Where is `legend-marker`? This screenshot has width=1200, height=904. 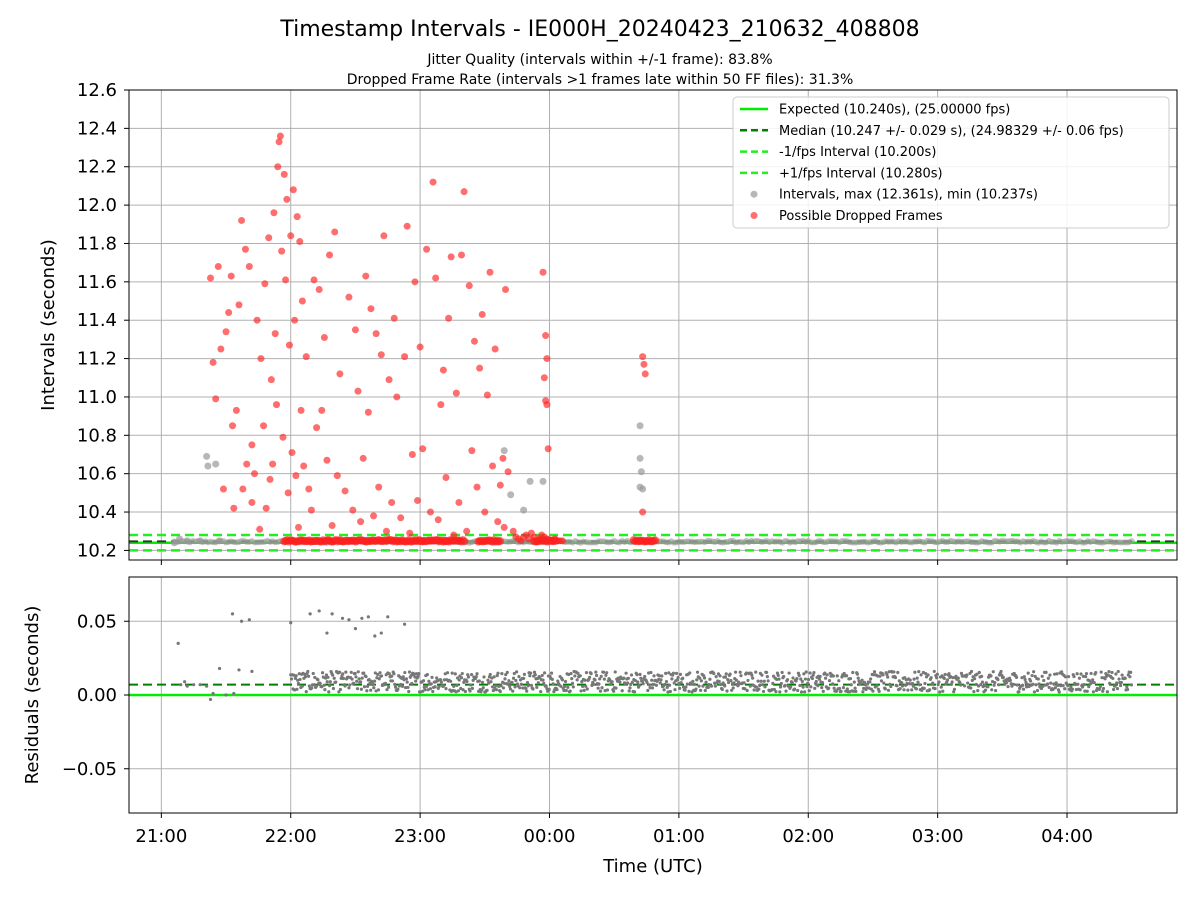
legend-marker is located at coordinates (754, 194).